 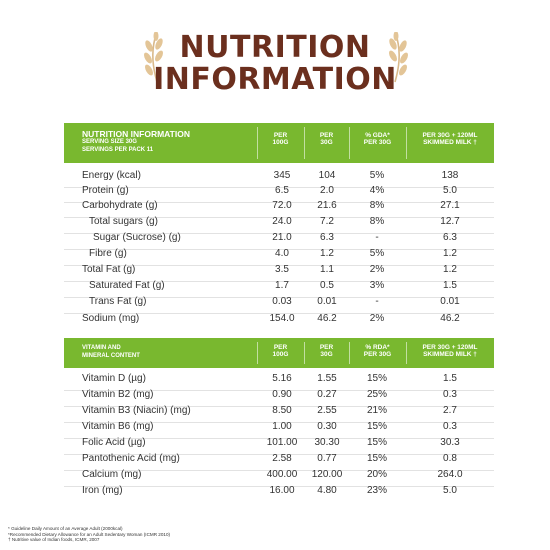 I want to click on cell-rda: 23%, so click(x=376, y=490).